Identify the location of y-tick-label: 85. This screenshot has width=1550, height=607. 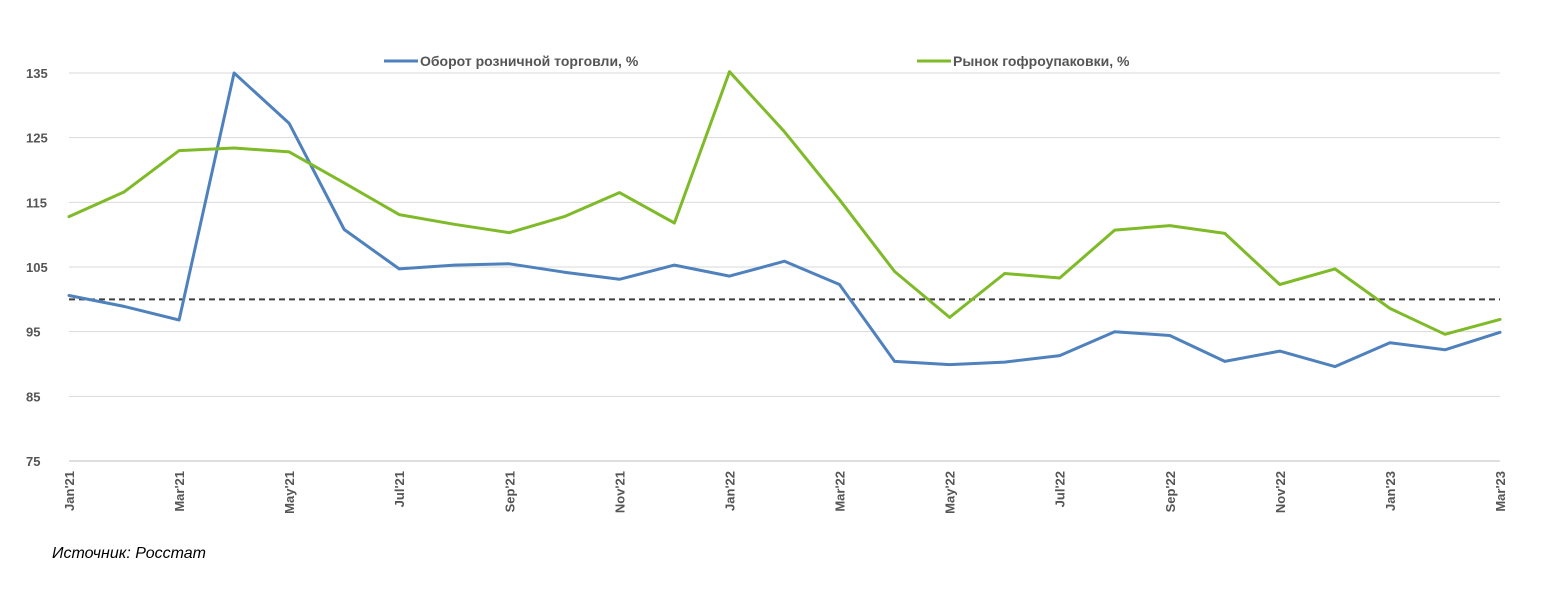
(33, 396).